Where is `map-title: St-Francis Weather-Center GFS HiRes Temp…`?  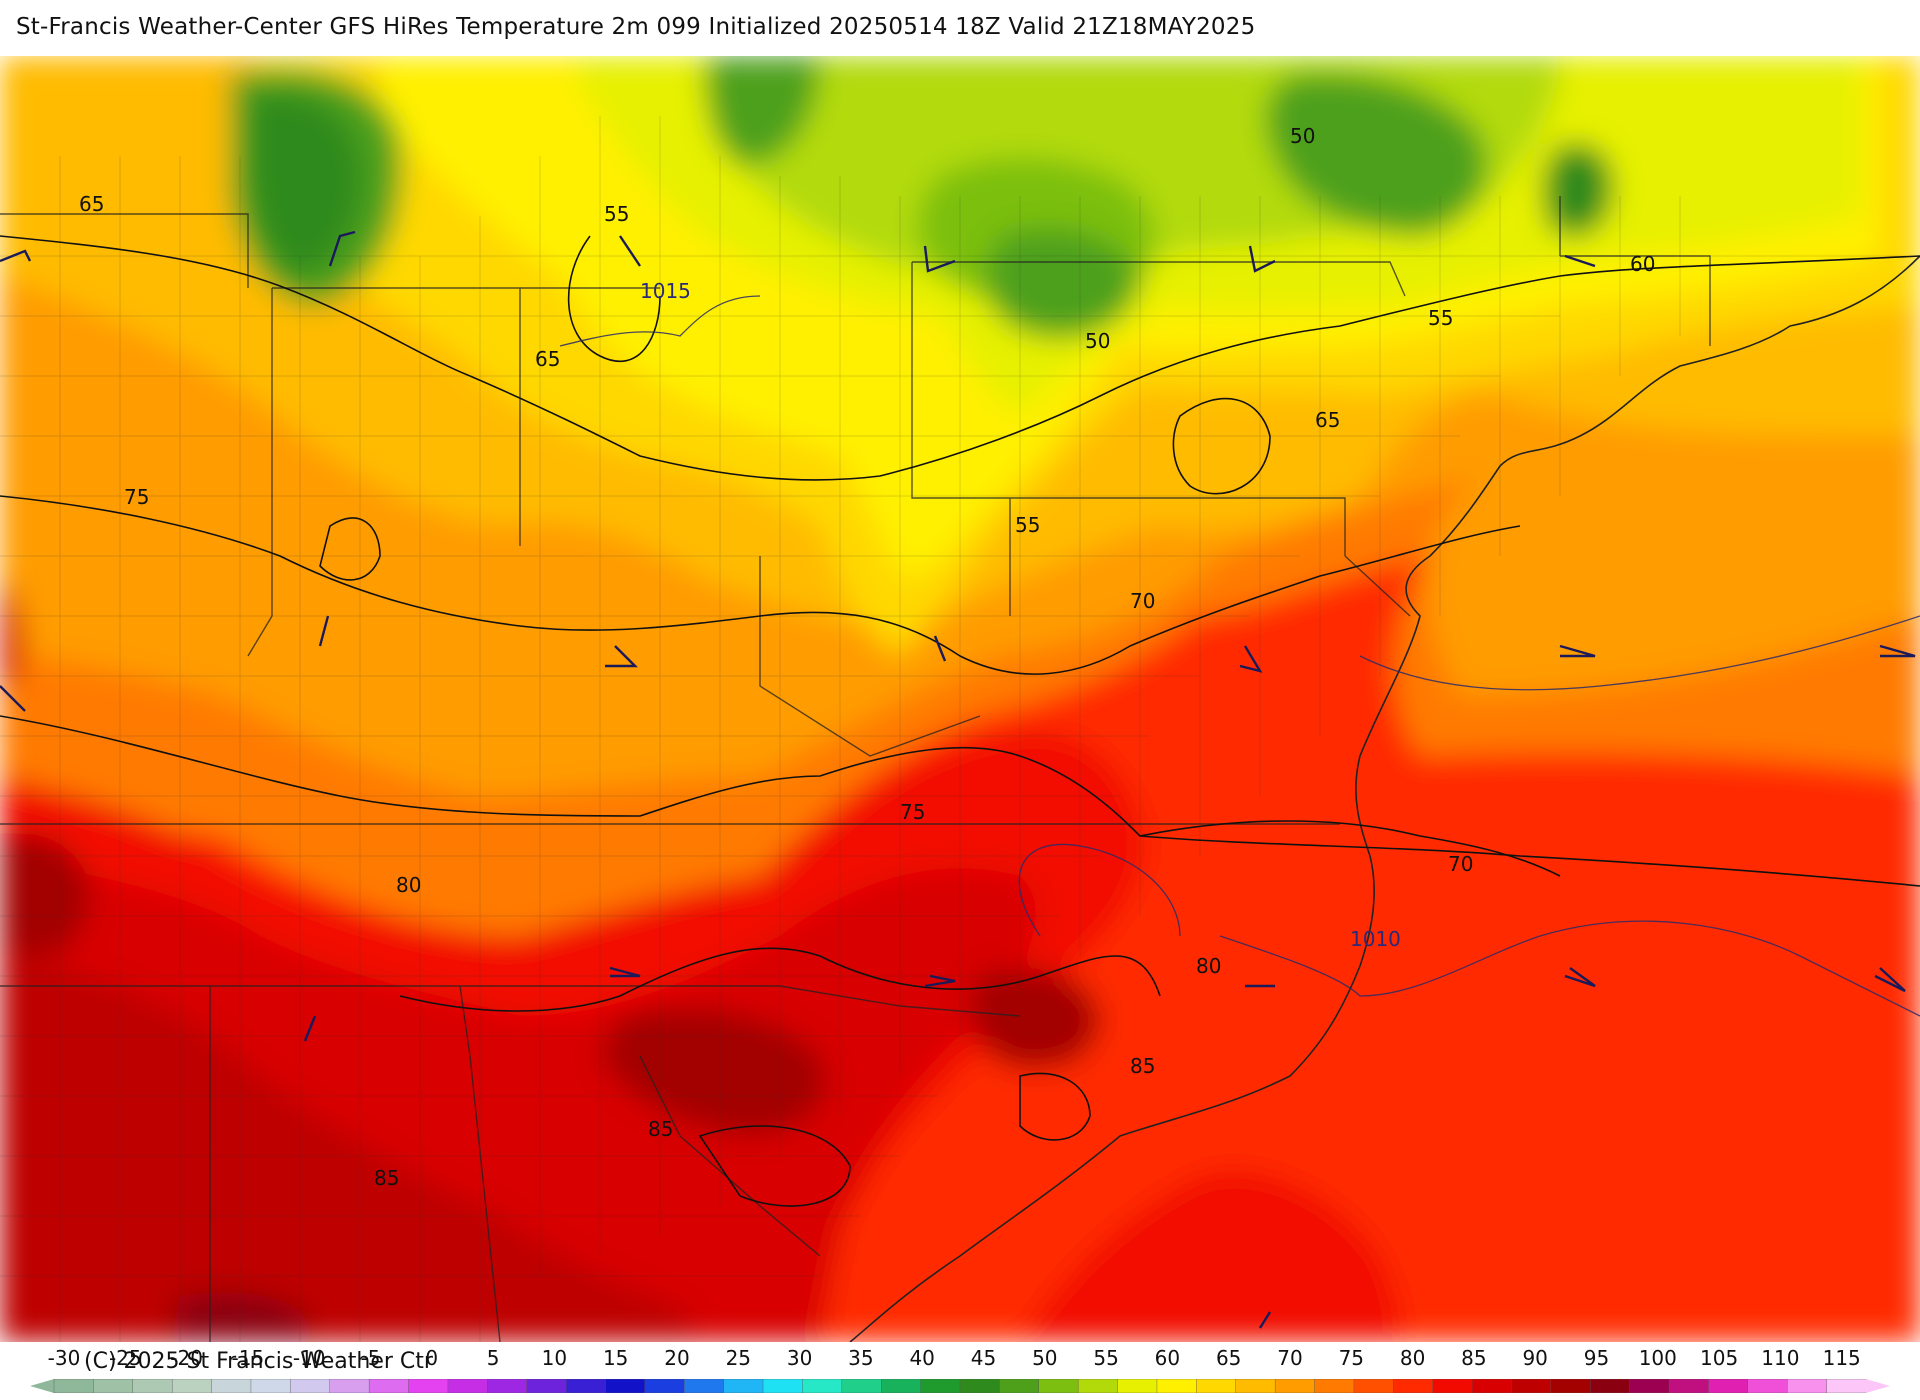
map-title: St-Francis Weather-Center GFS HiRes Temp… is located at coordinates (636, 27).